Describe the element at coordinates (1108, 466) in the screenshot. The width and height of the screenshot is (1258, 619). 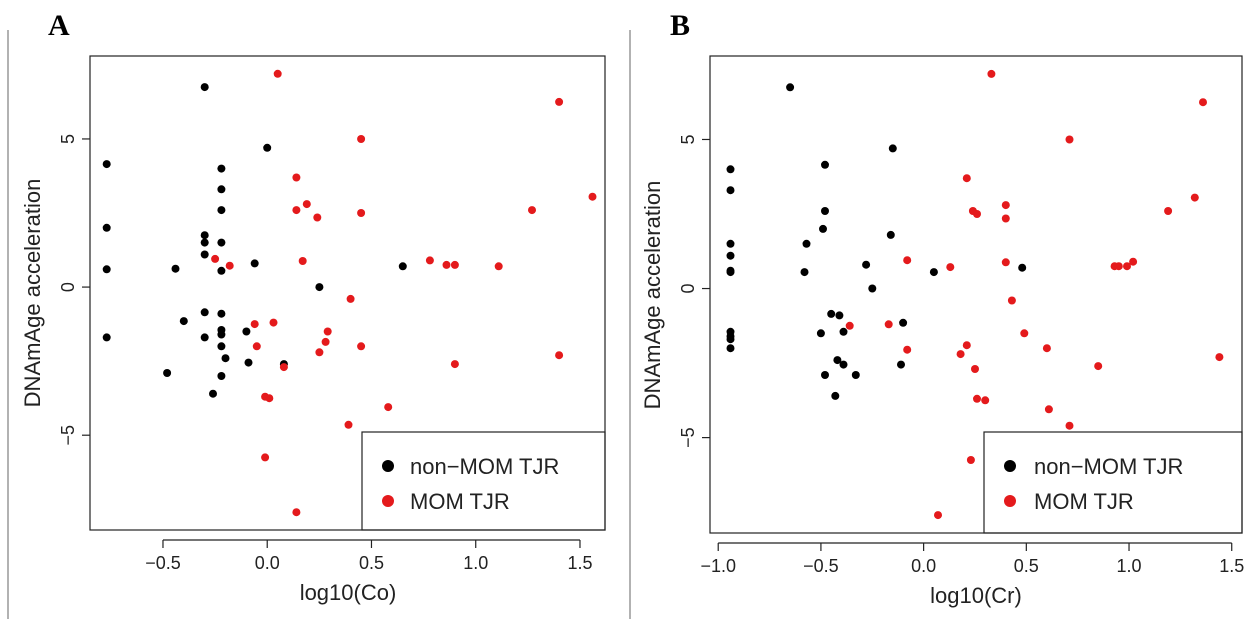
I see `panel-b-legend-label-non-mom: non−MOM TJR` at that location.